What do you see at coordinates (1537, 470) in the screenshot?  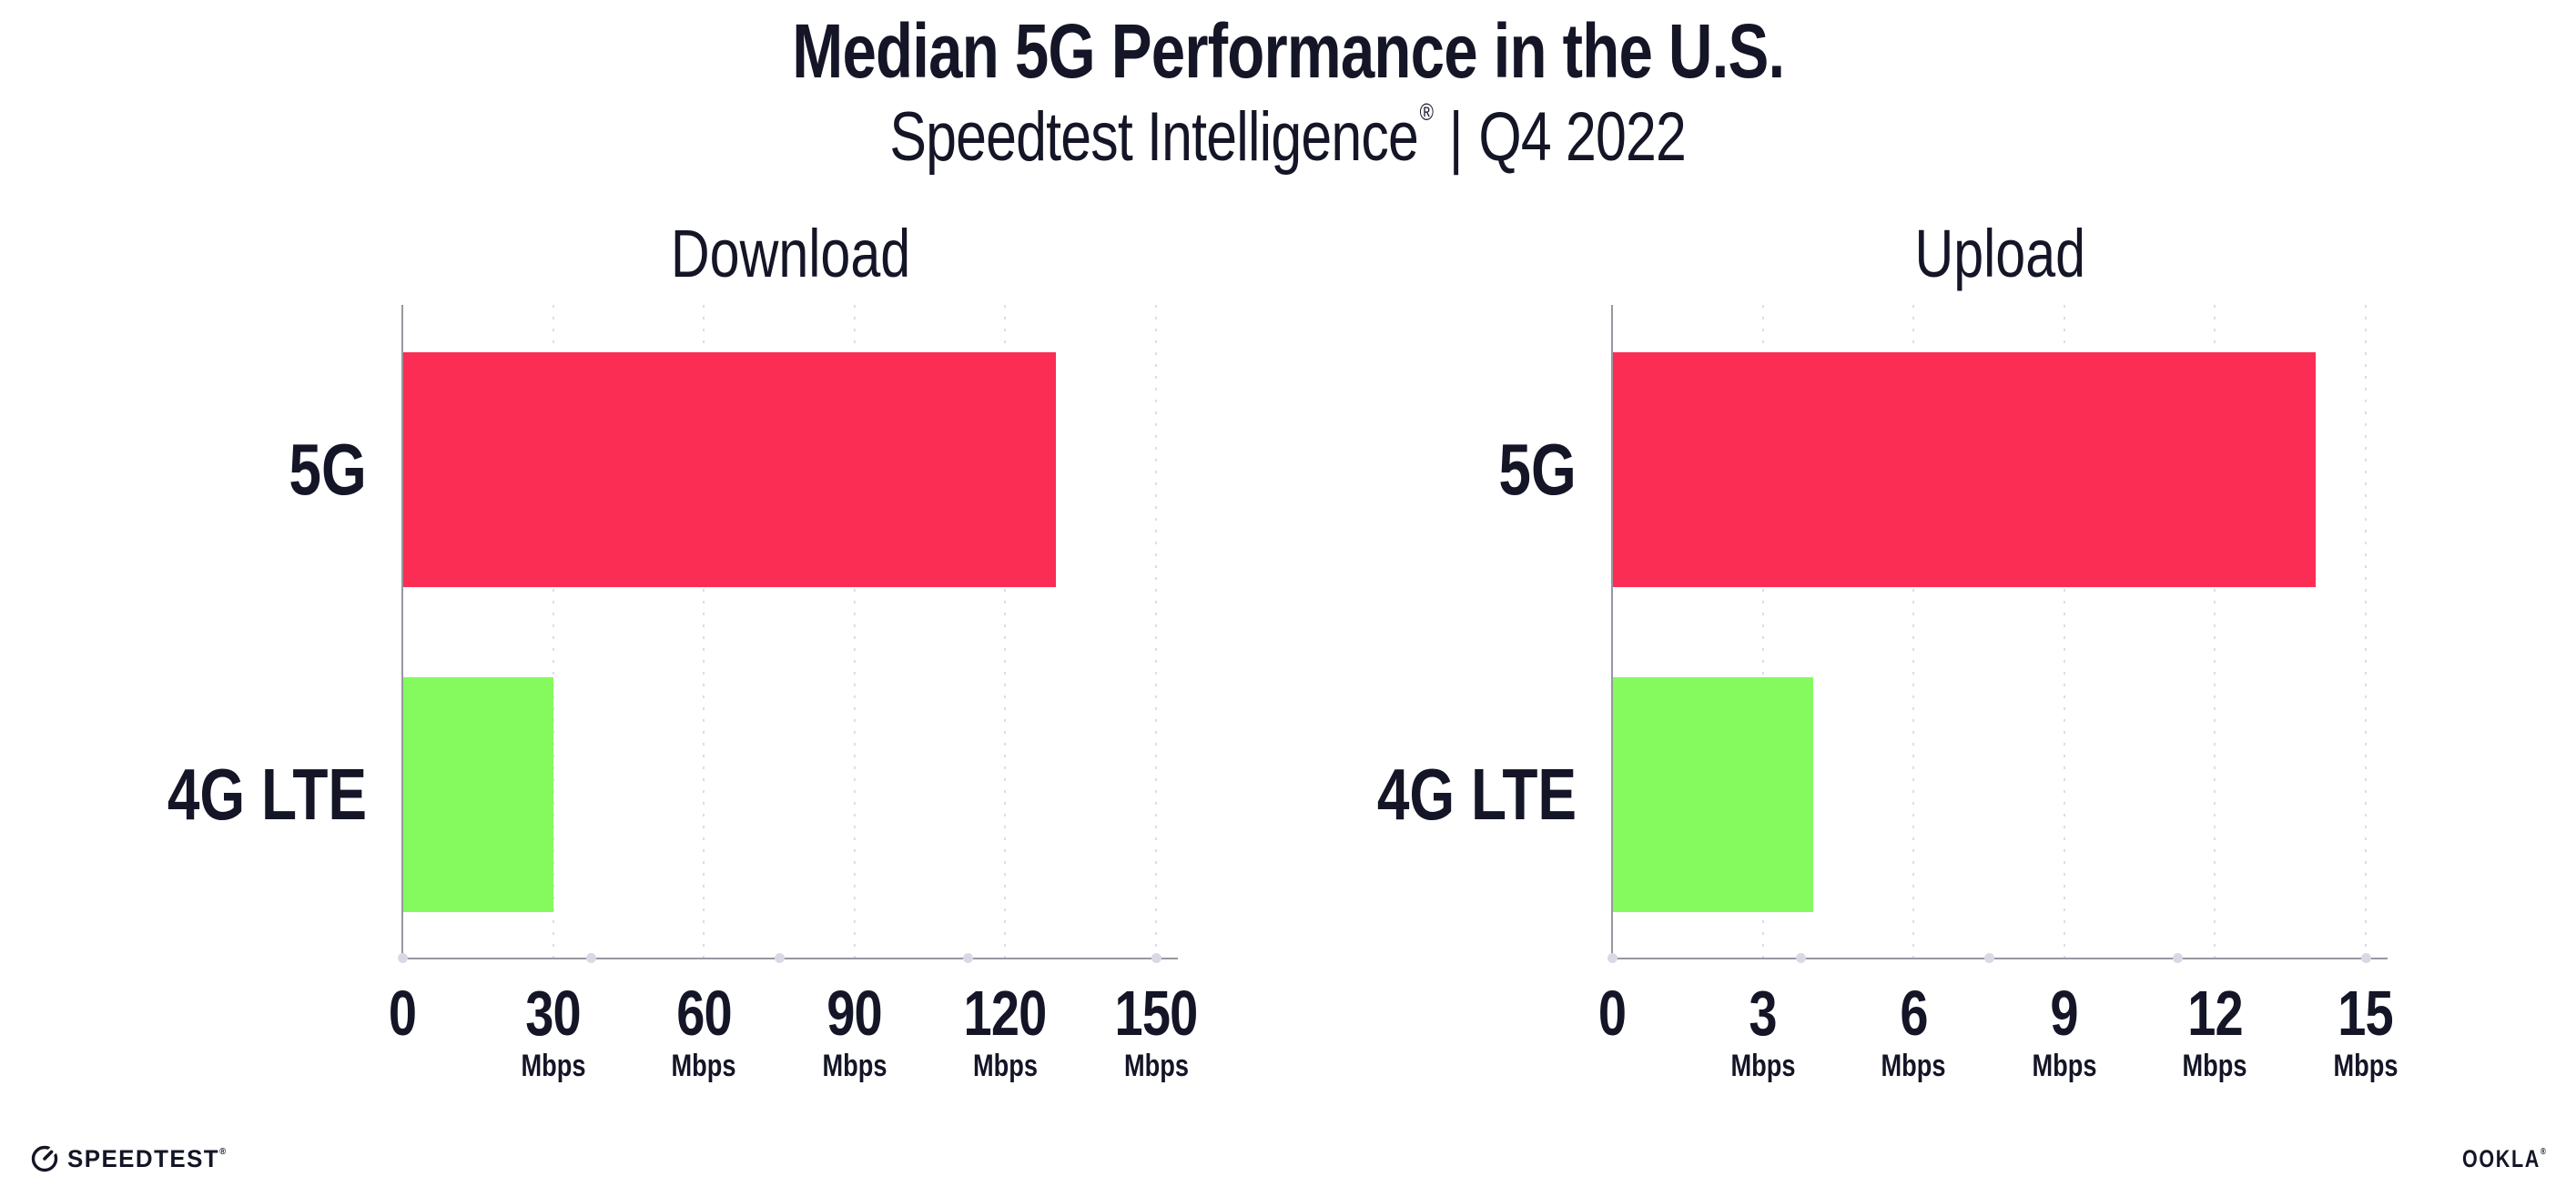 I see `upload-category-label-5g: 5G` at bounding box center [1537, 470].